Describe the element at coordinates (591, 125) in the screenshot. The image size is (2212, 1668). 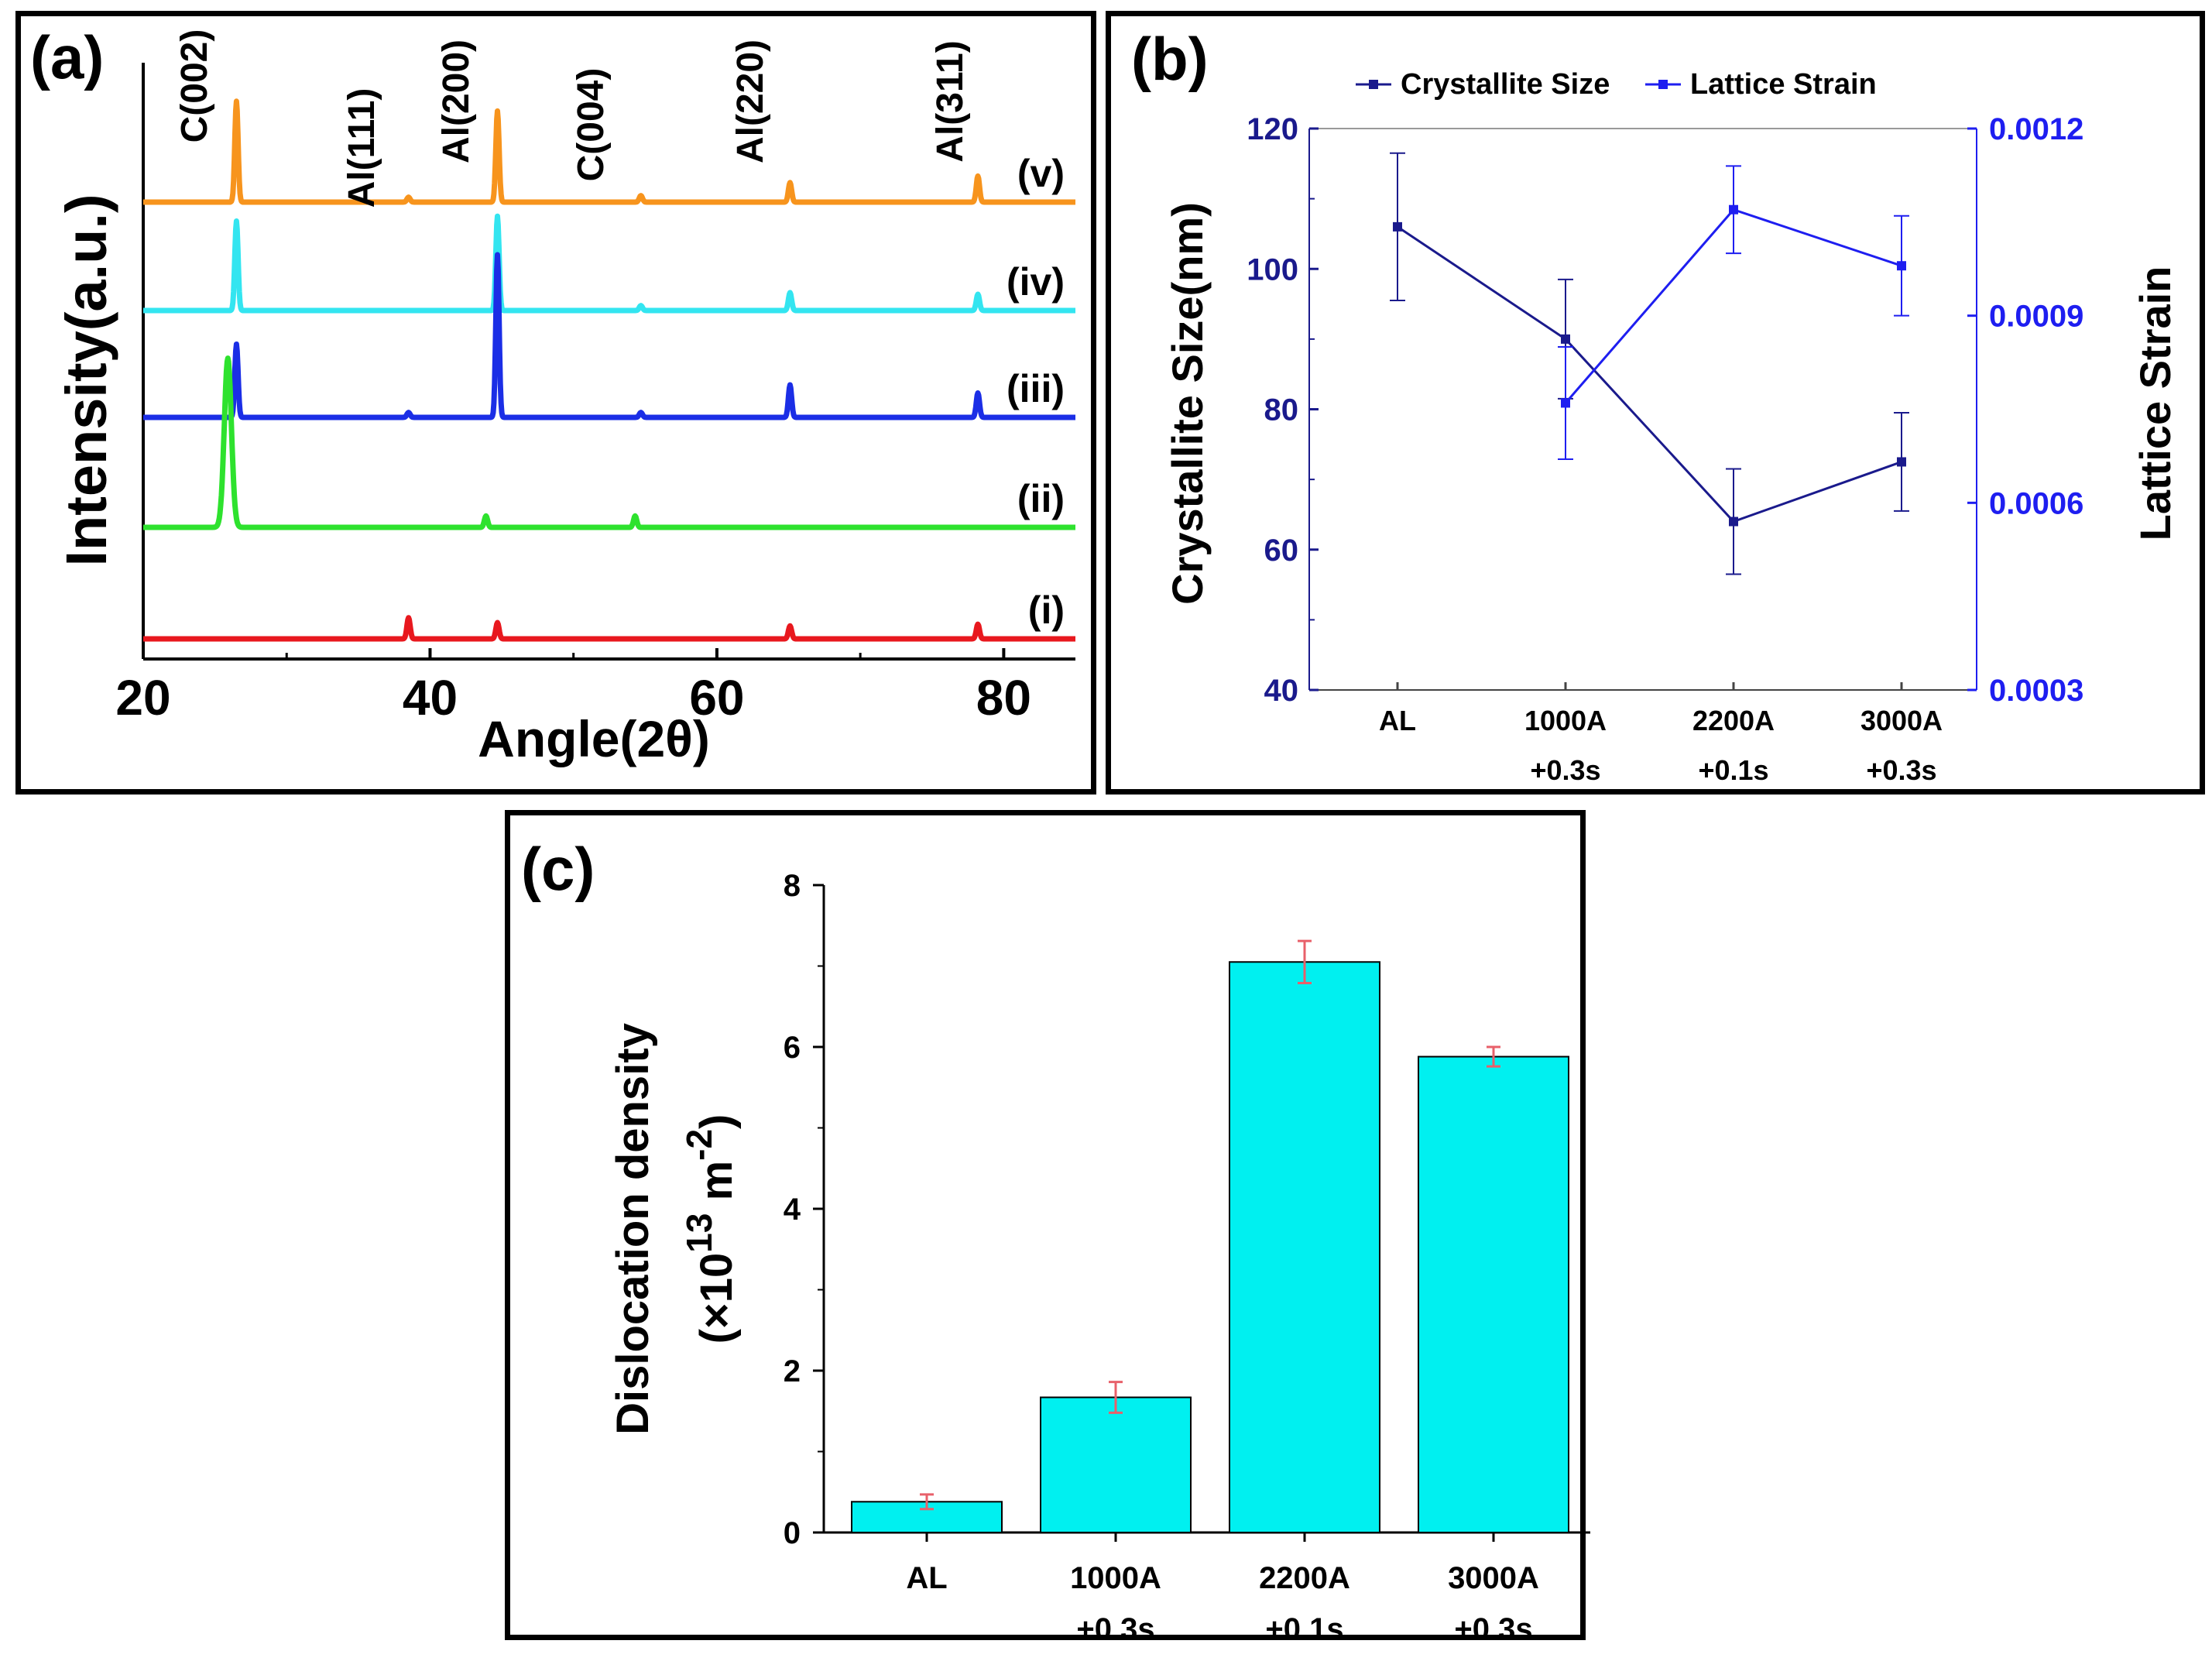
I see `peak-label: C(004)` at that location.